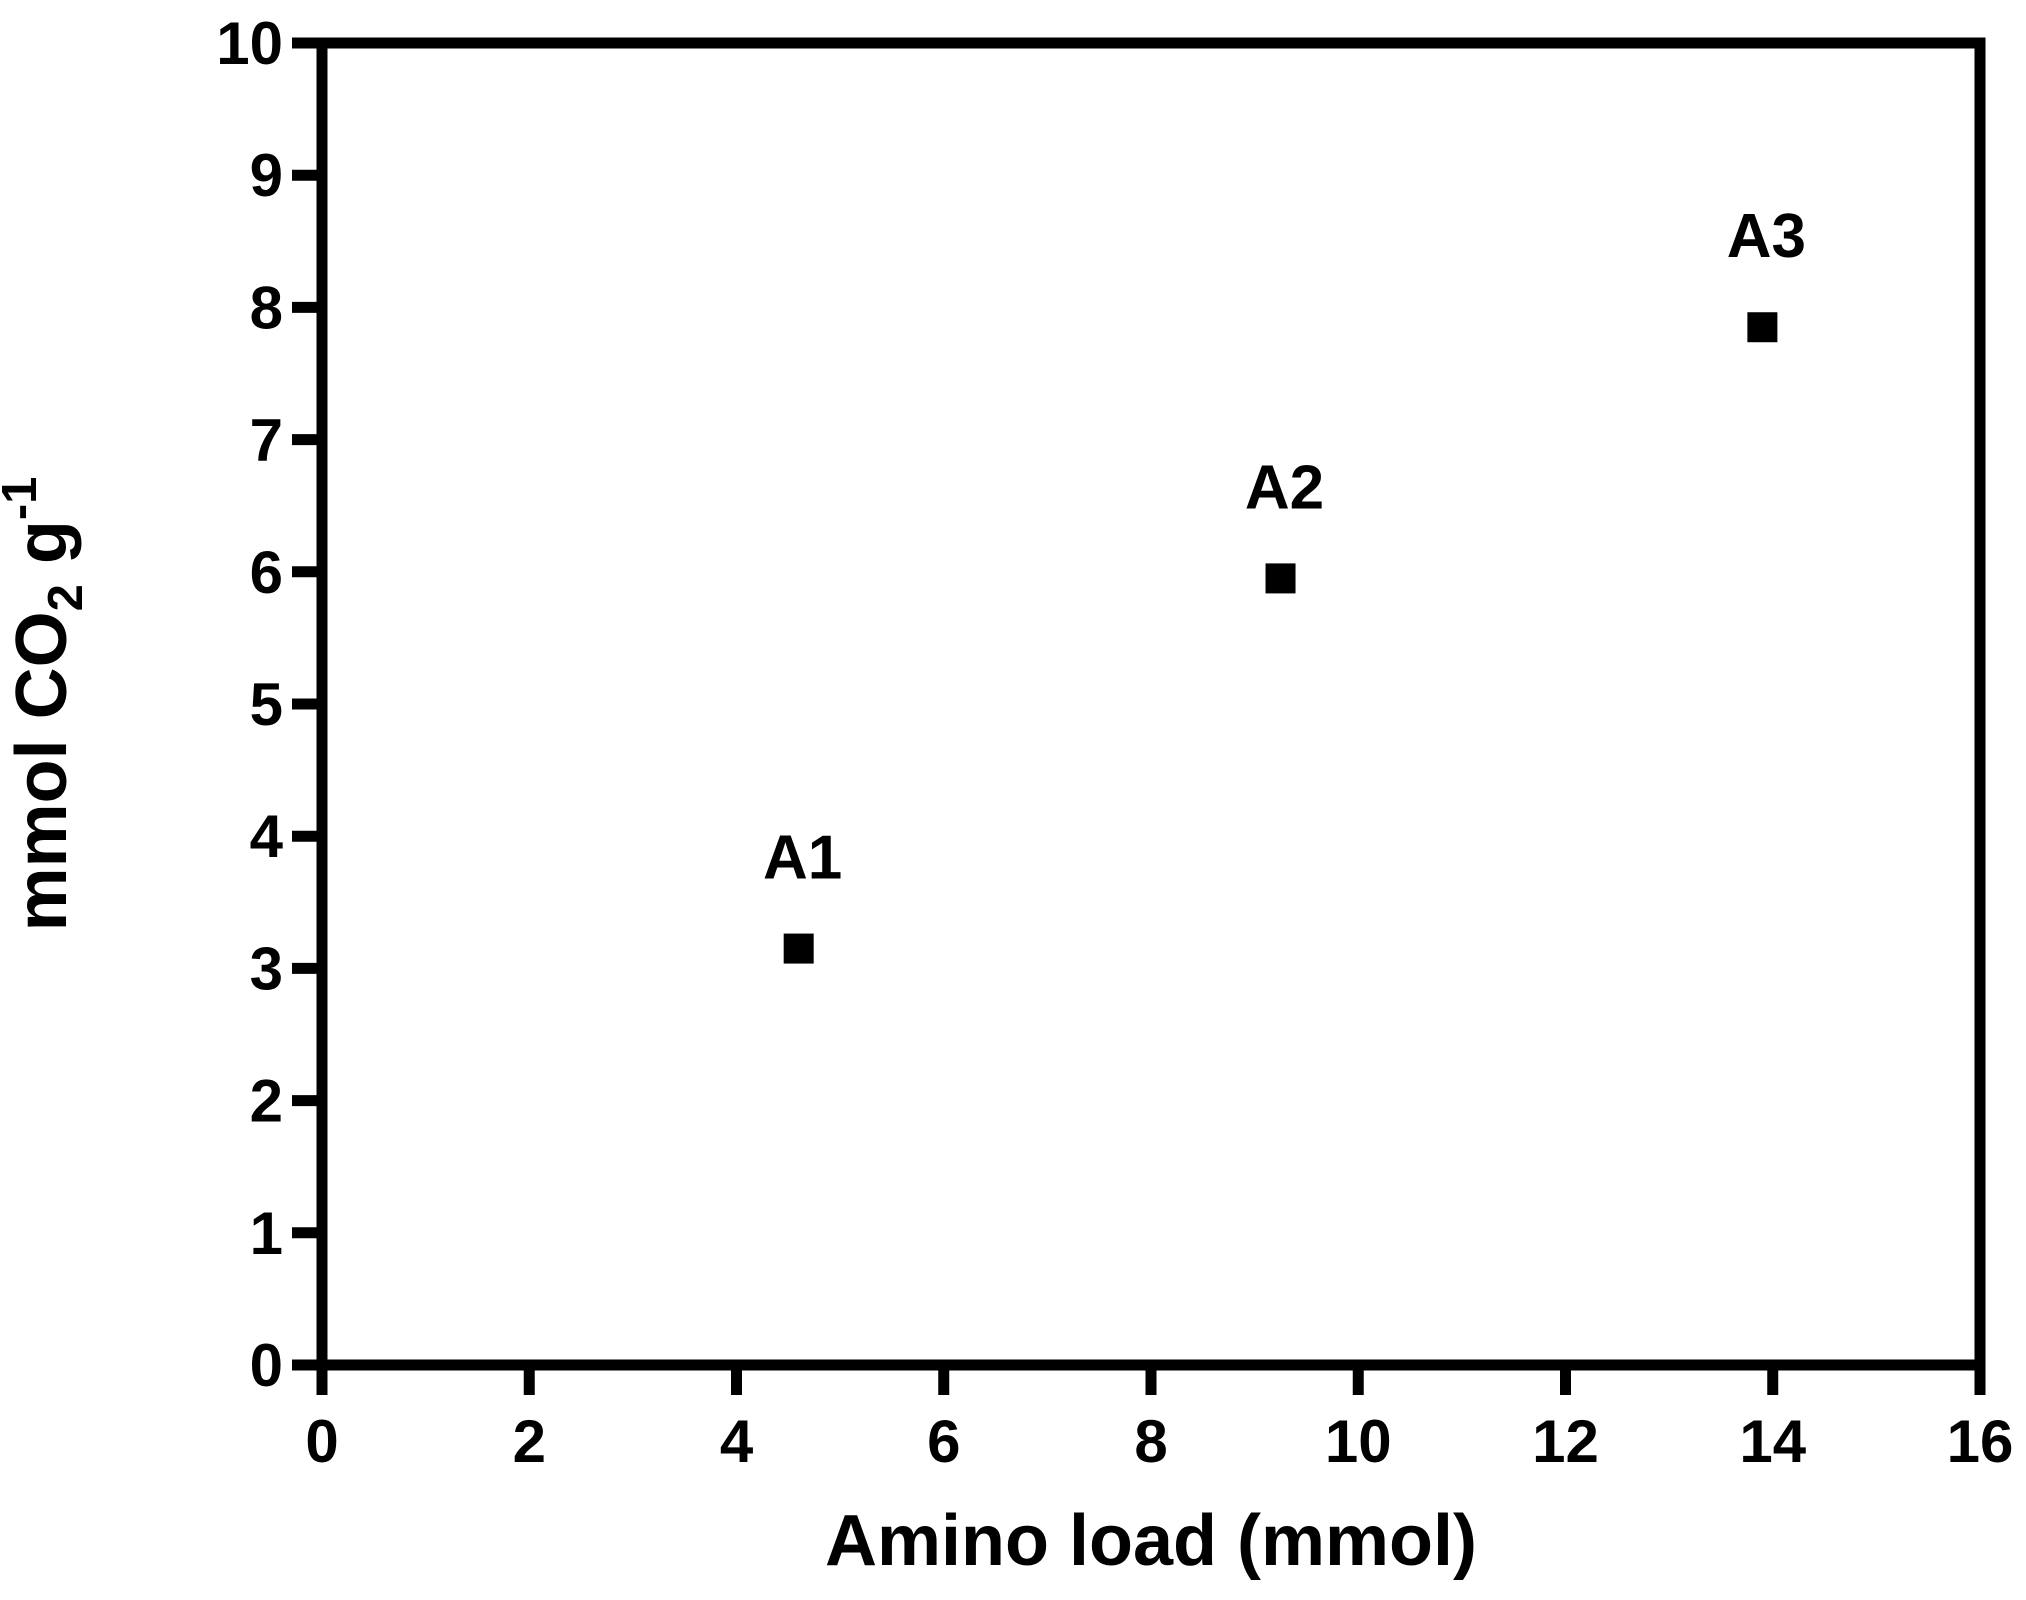 The height and width of the screenshot is (1600, 2026). Describe the element at coordinates (46, 704) in the screenshot. I see `y-axis-title: mmol CO2 g-1` at that location.